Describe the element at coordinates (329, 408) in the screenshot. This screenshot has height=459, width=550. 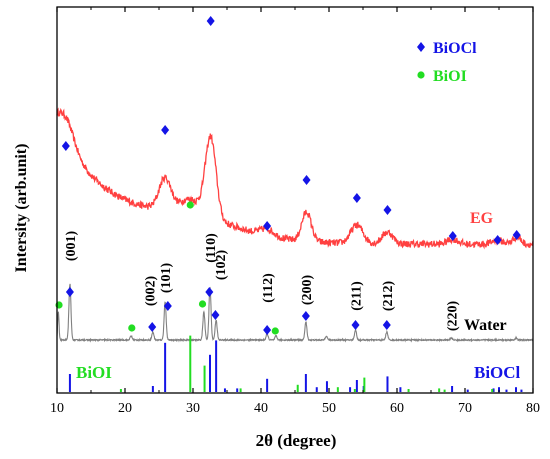
I see `x-tick-label: 50` at that location.